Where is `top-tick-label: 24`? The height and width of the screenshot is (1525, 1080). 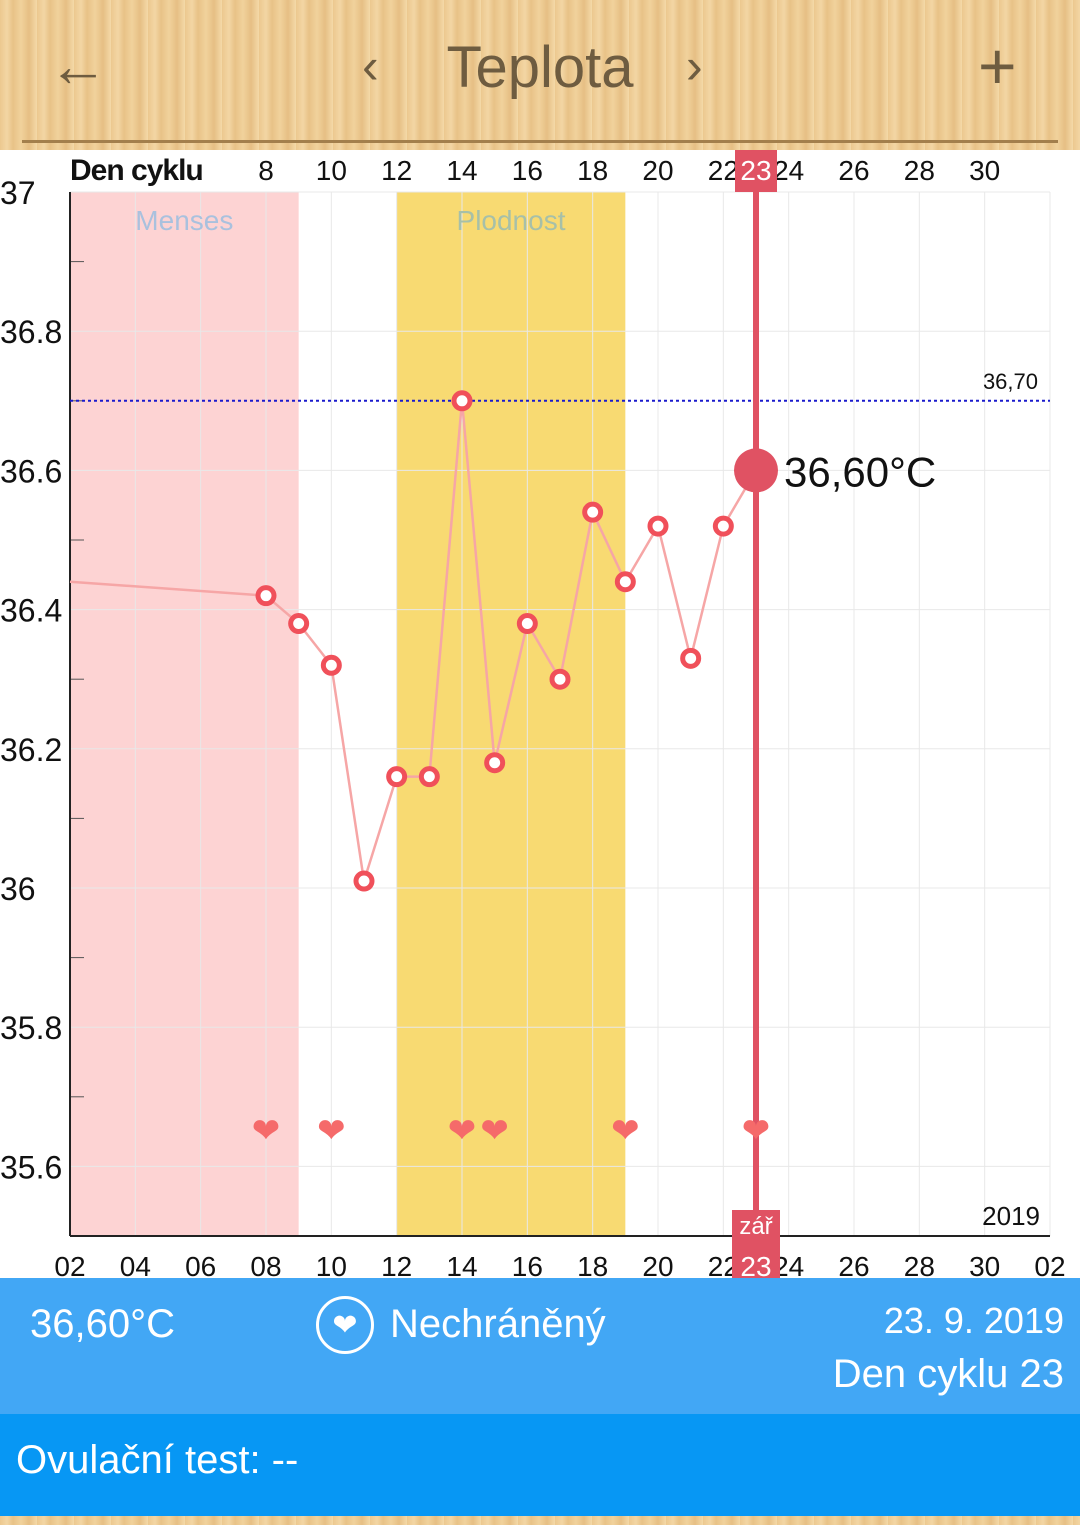 top-tick-label: 24 is located at coordinates (788, 170).